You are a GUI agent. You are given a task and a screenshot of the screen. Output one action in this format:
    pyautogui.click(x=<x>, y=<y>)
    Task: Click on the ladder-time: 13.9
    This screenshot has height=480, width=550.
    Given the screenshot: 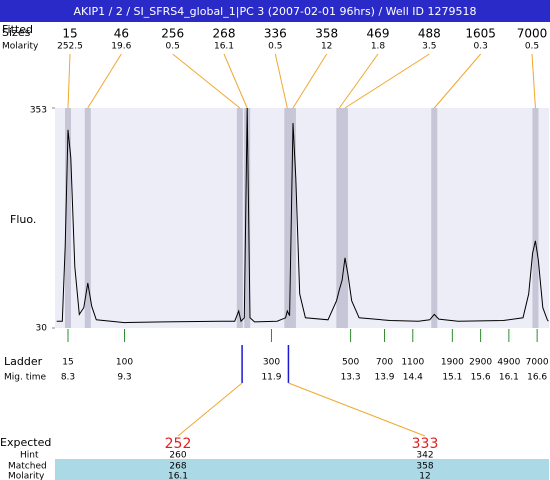 What is the action you would take?
    pyautogui.click(x=384, y=378)
    